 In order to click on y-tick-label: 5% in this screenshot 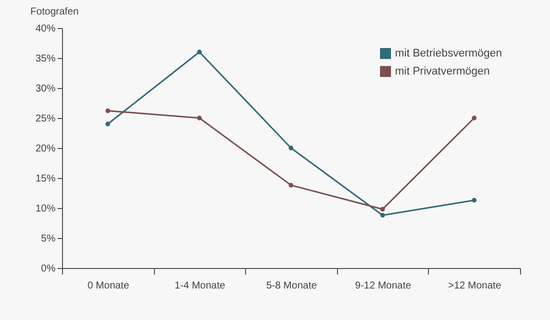, I will do `click(48, 239)`.